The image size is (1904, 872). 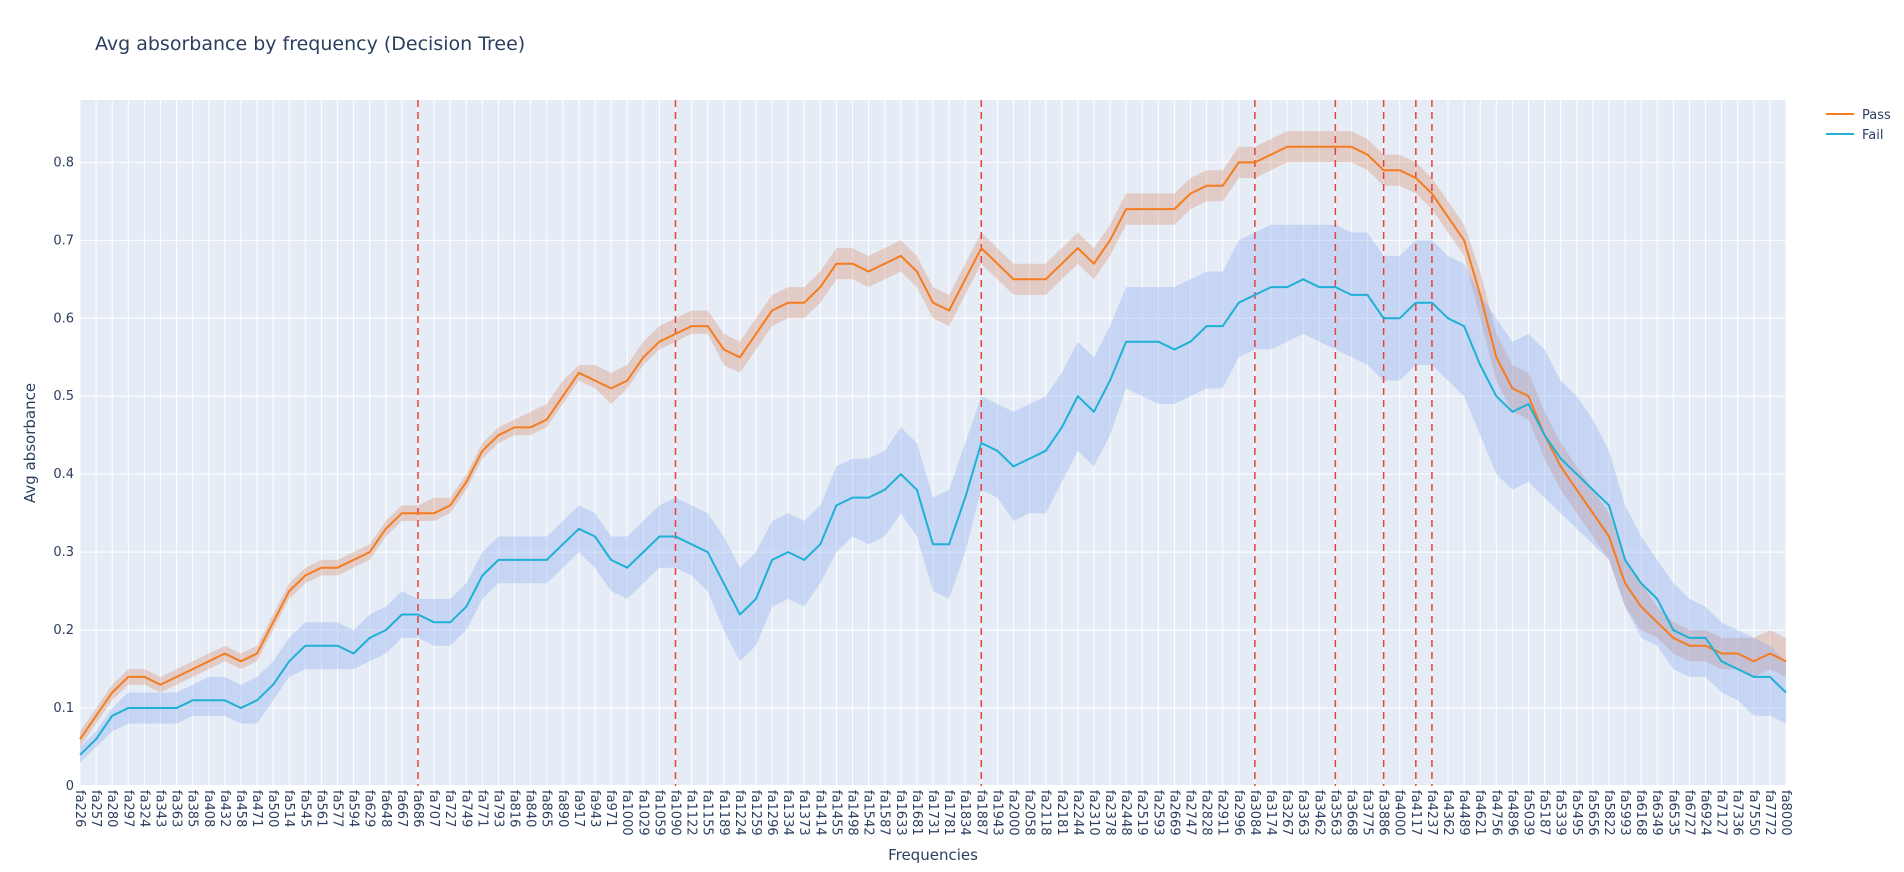 What do you see at coordinates (610, 808) in the screenshot?
I see `x-tick-label: fa971` at bounding box center [610, 808].